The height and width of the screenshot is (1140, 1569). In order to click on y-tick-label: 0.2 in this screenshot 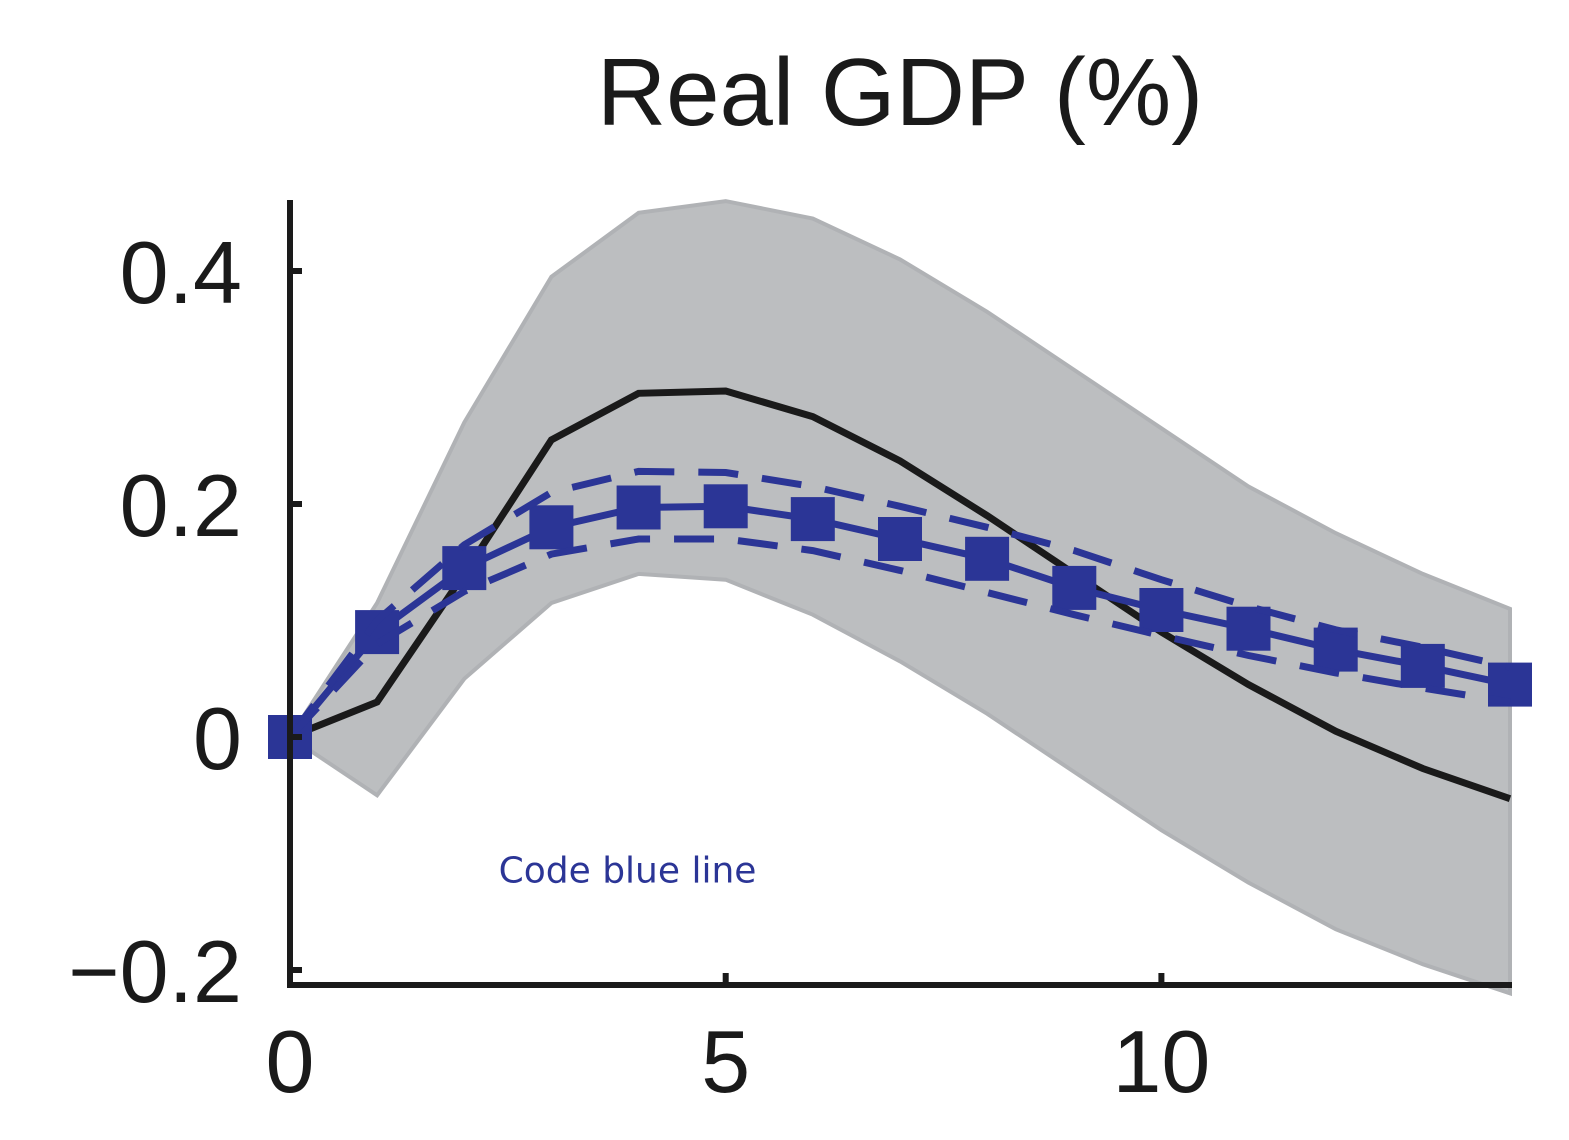, I will do `click(181, 505)`.